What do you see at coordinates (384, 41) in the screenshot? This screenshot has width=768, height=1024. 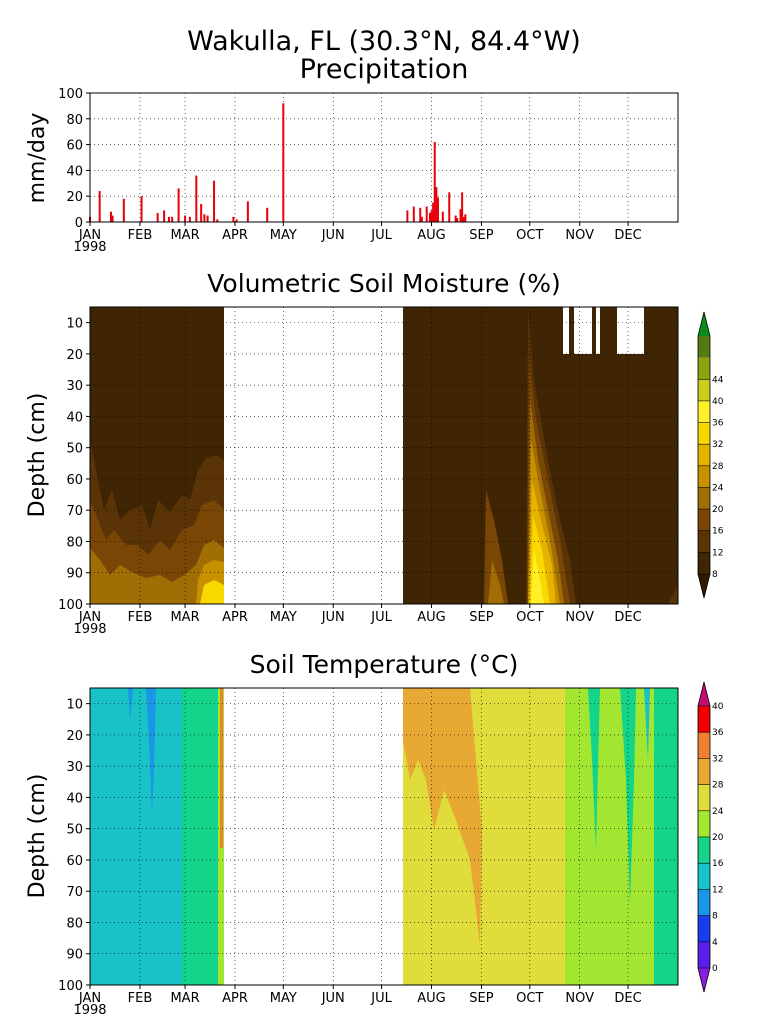 I see `figure-title: Wakulla, FL (30.3°N, 84.4°W)` at bounding box center [384, 41].